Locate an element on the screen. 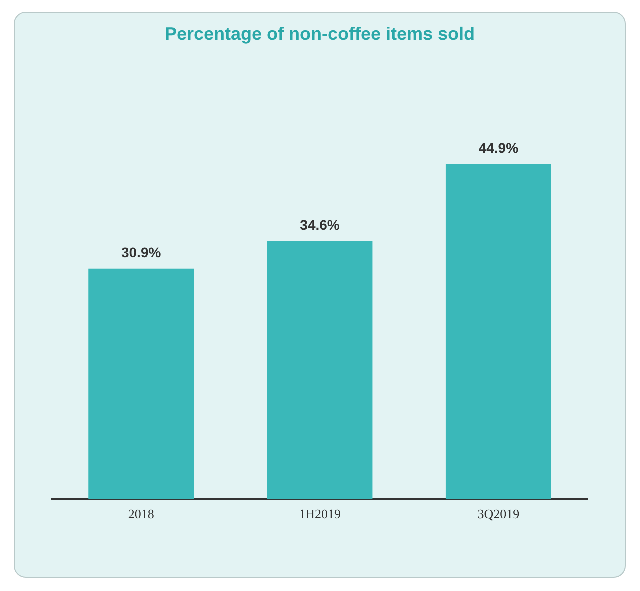 The width and height of the screenshot is (640, 591). chart-title: Percentage of non-coffee items sold is located at coordinates (320, 34).